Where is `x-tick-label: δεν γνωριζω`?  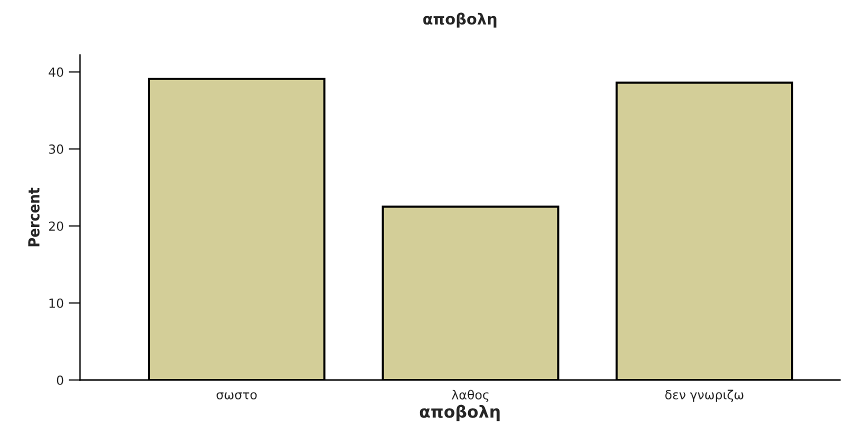
x-tick-label: δεν γνωριζω is located at coordinates (704, 396).